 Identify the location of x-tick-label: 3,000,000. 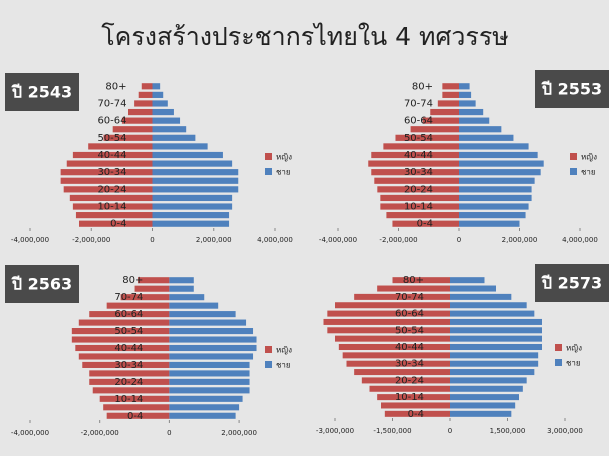
(565, 431).